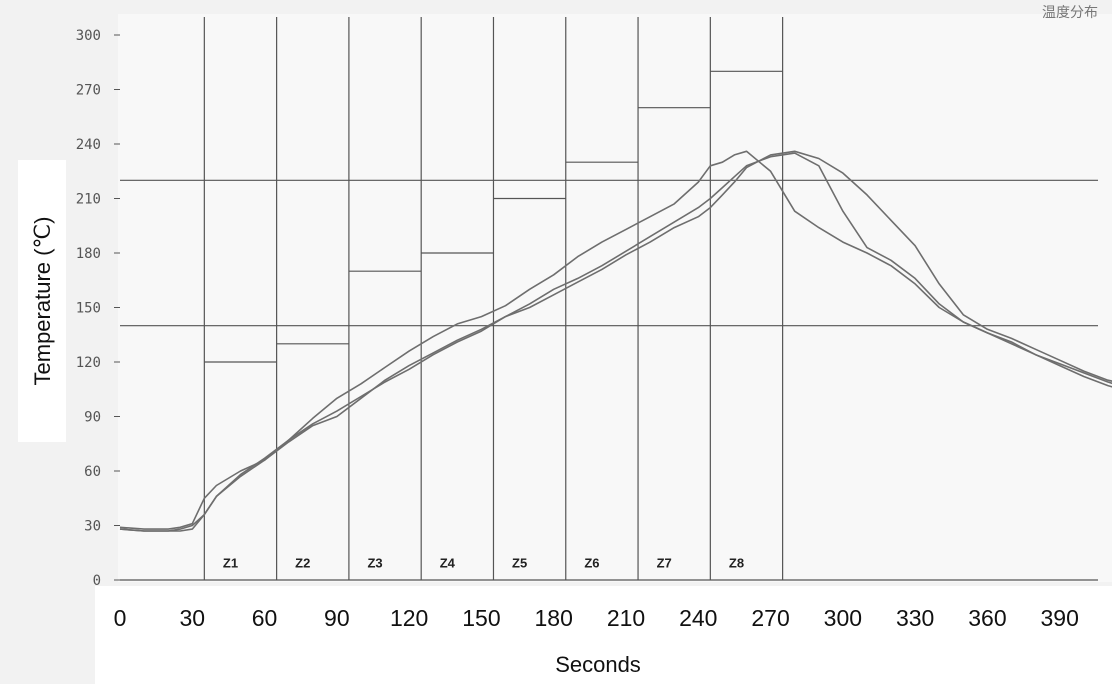 The height and width of the screenshot is (684, 1112). What do you see at coordinates (88, 145) in the screenshot?
I see `y-tick-label: 240` at bounding box center [88, 145].